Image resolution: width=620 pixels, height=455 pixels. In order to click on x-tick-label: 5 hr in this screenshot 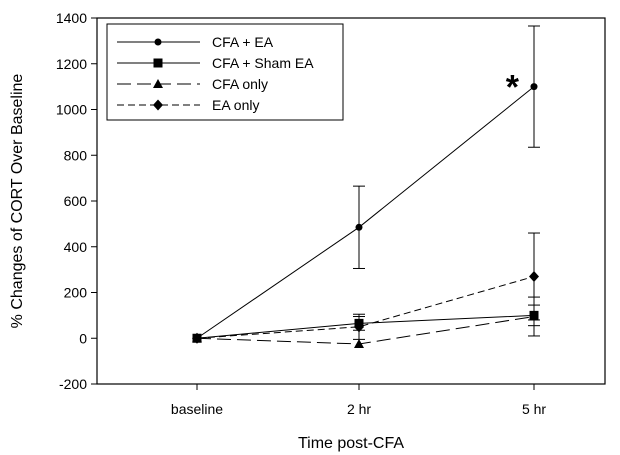, I will do `click(534, 409)`.